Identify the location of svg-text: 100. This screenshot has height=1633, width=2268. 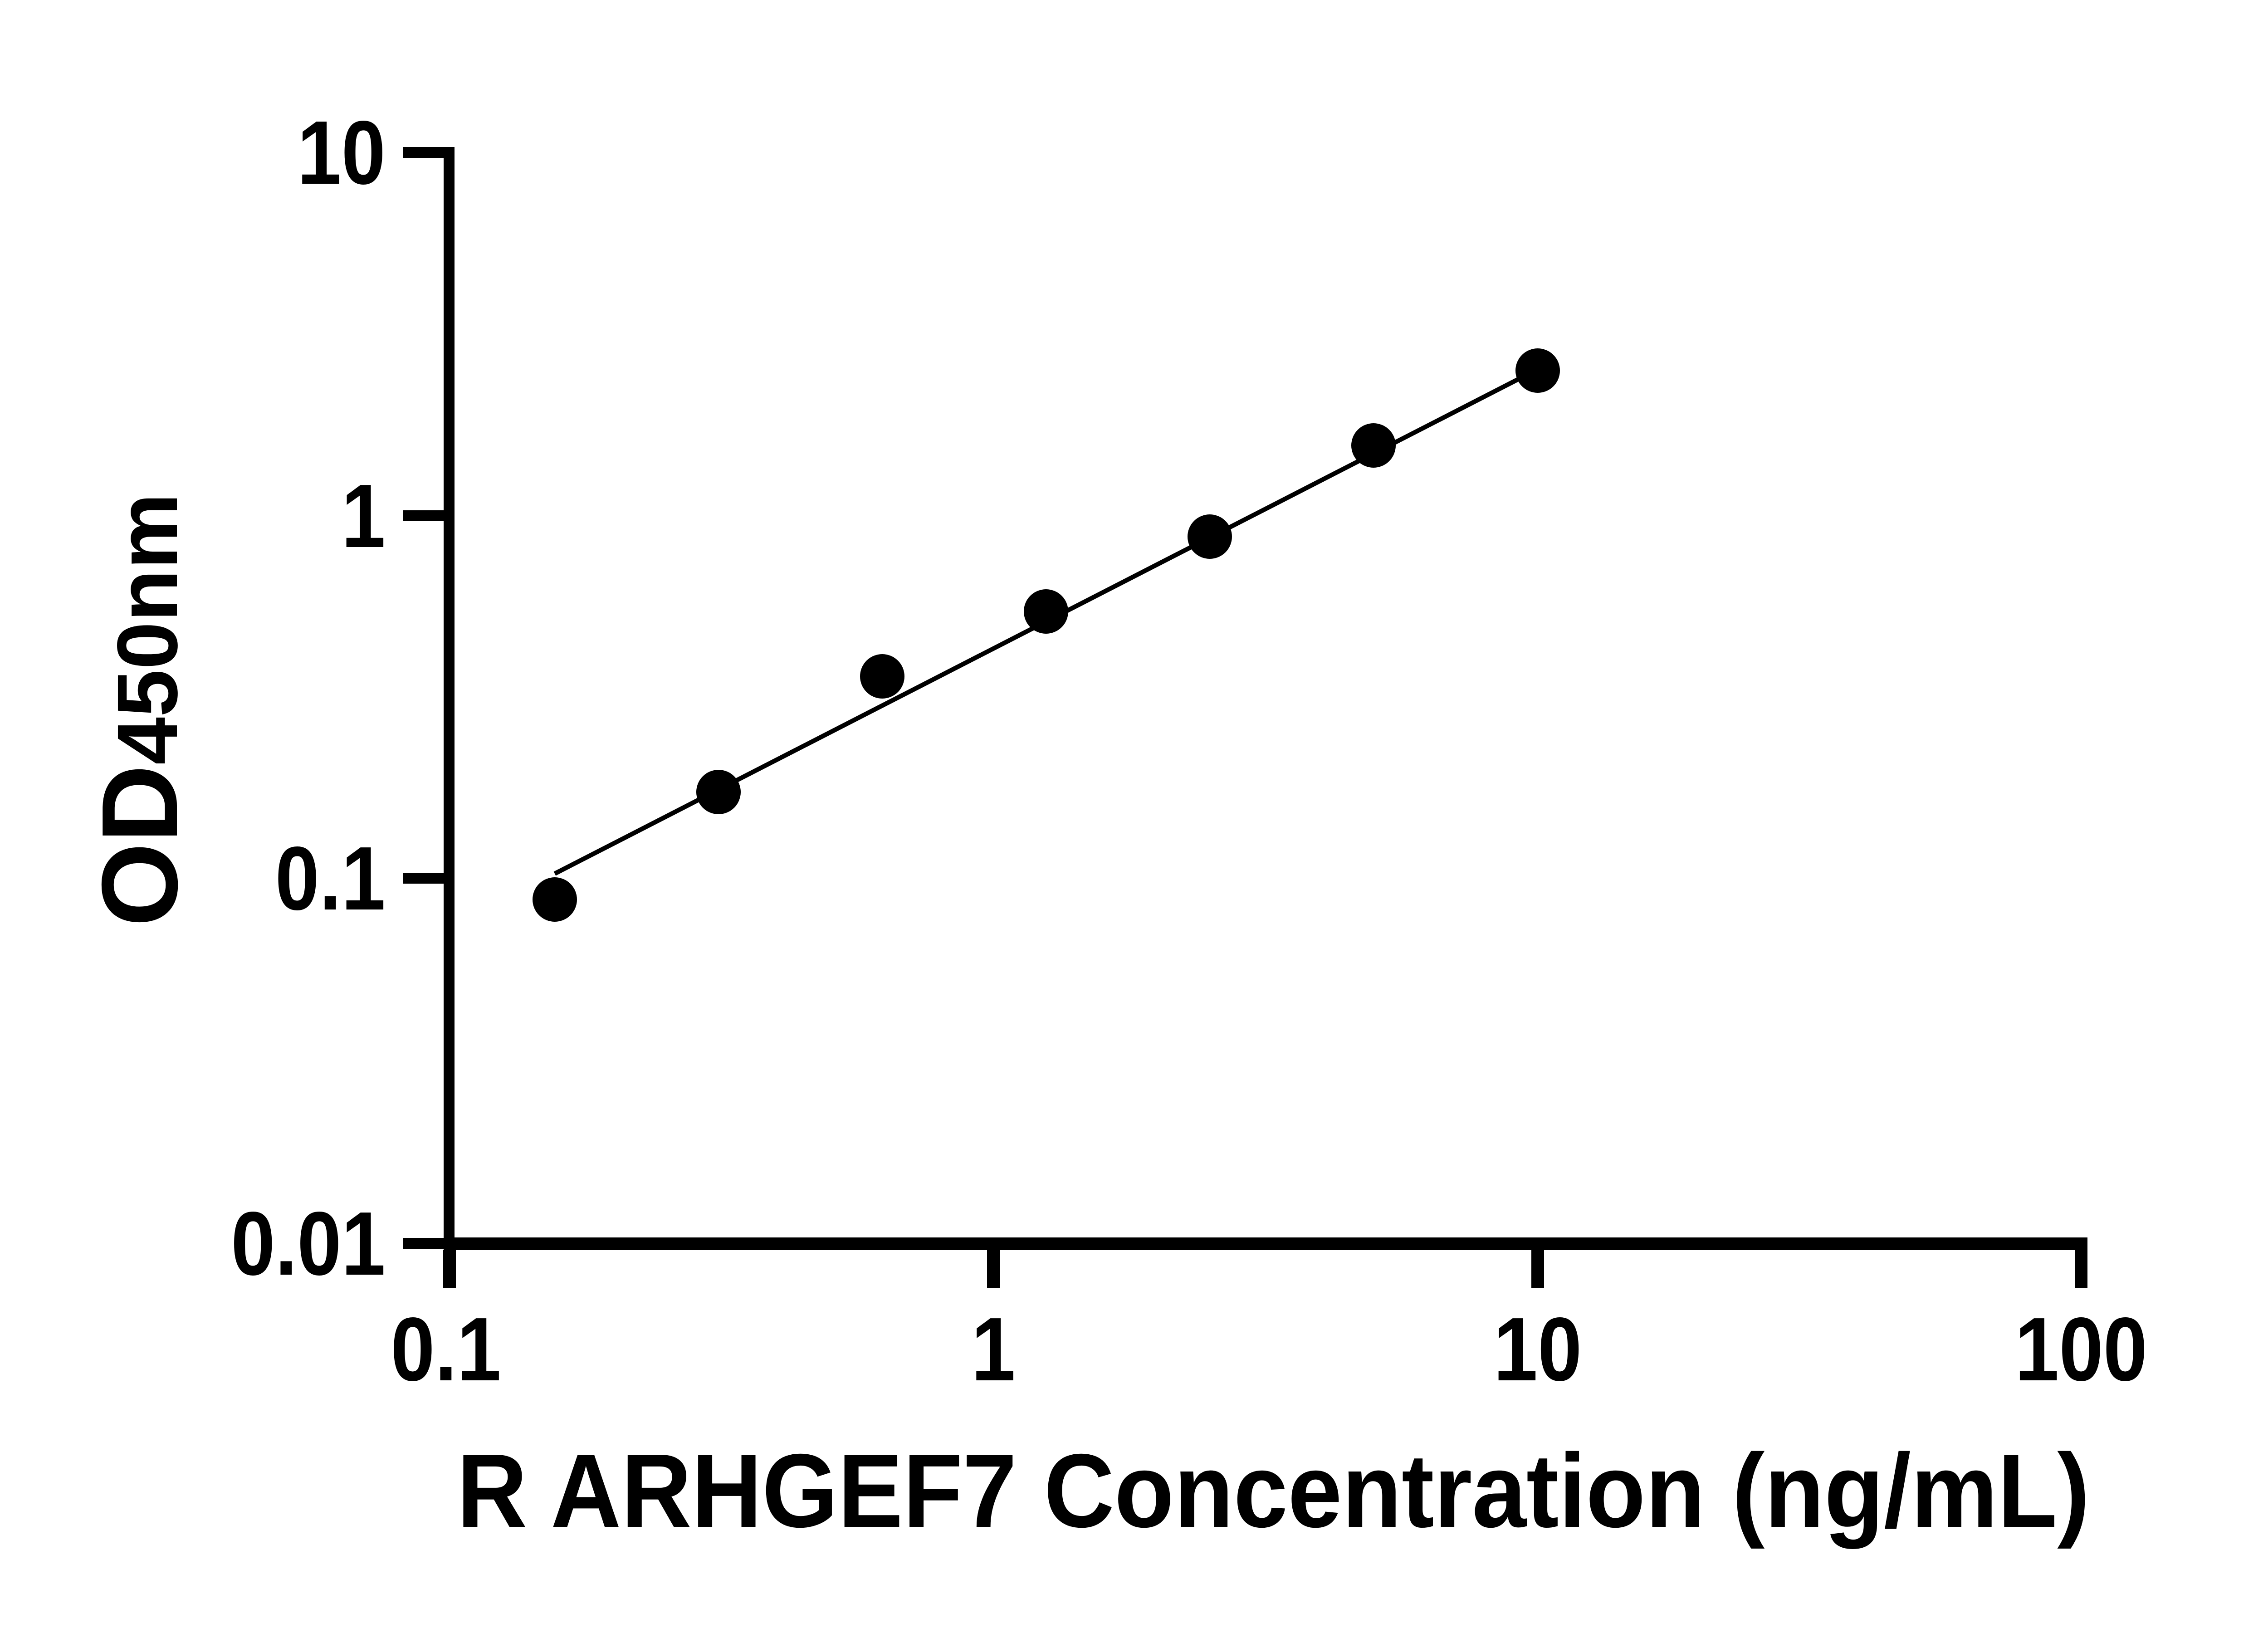
(2081, 1349).